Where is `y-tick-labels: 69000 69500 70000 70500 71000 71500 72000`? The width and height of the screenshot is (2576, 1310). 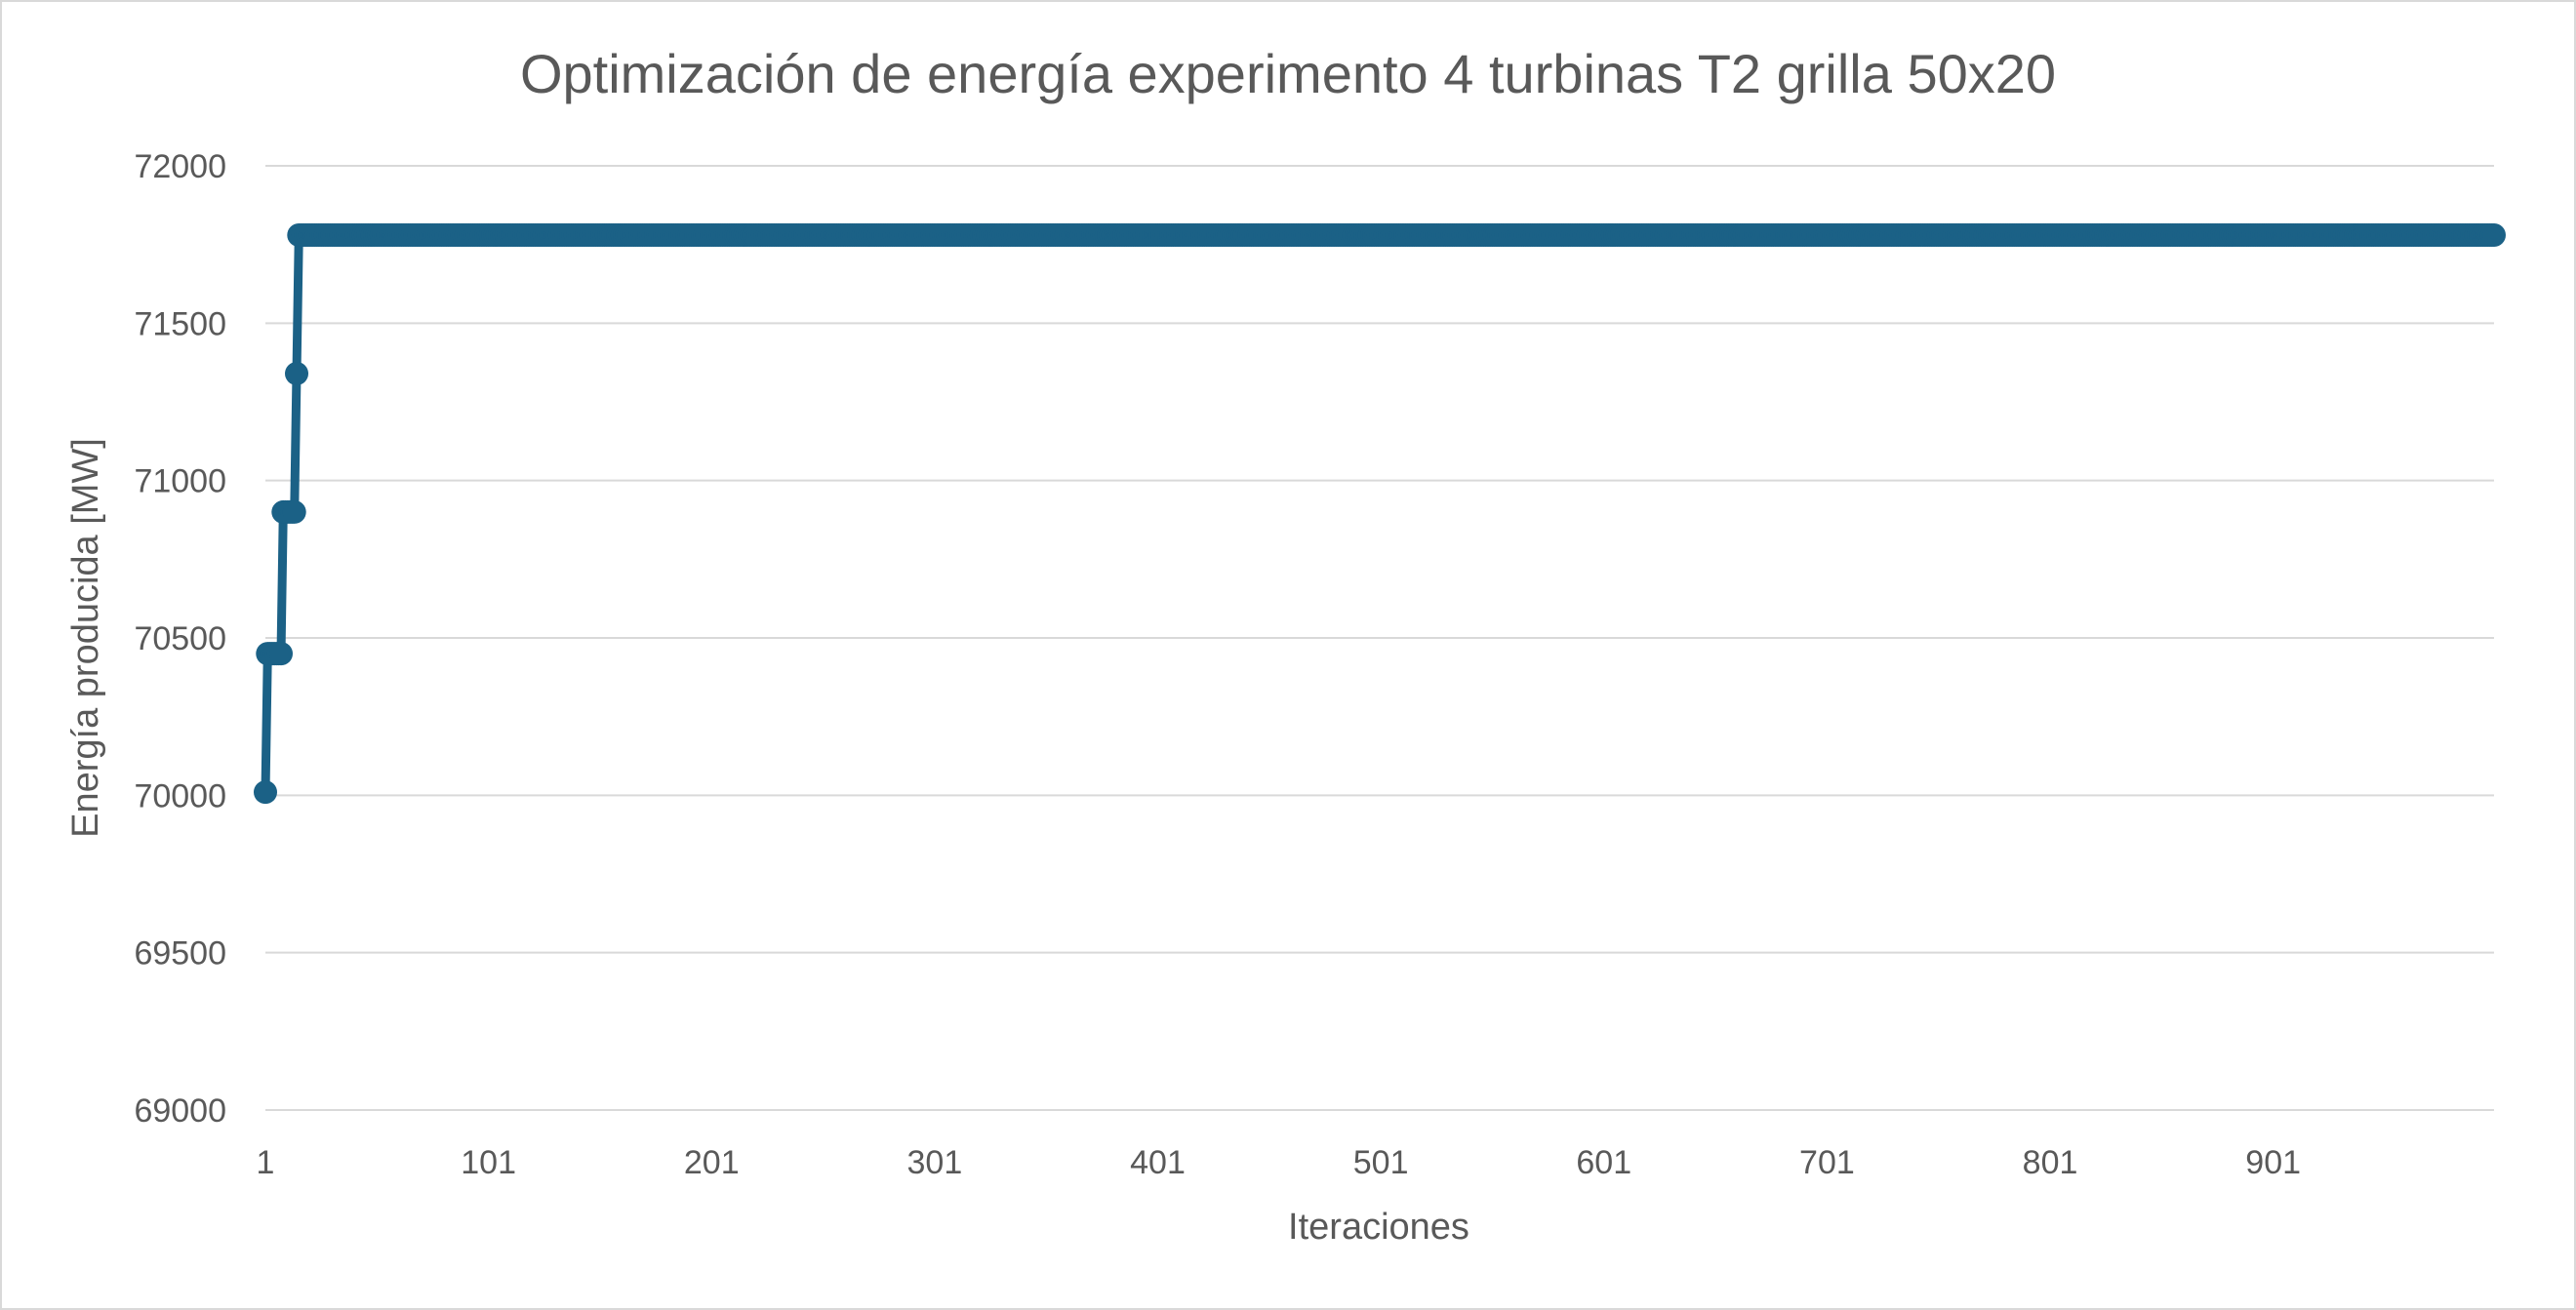
y-tick-labels: 69000 69500 70000 70500 71000 71500 72000 is located at coordinates (180, 639).